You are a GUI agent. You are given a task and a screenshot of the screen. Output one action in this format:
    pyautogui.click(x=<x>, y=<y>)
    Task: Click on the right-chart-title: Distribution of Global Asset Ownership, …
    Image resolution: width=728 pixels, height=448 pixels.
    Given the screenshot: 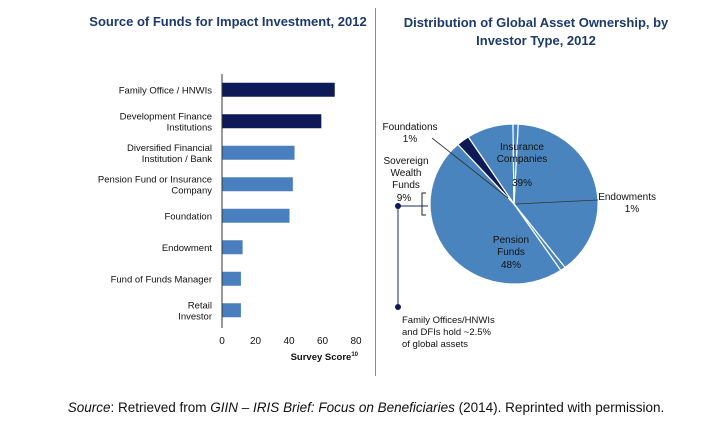 What is the action you would take?
    pyautogui.click(x=536, y=32)
    